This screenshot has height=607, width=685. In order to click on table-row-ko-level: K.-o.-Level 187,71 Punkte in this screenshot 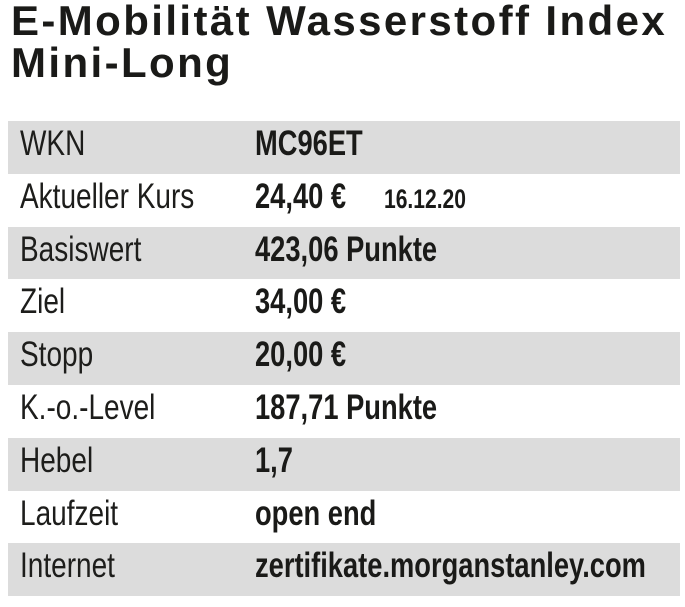, I will do `click(344, 411)`.